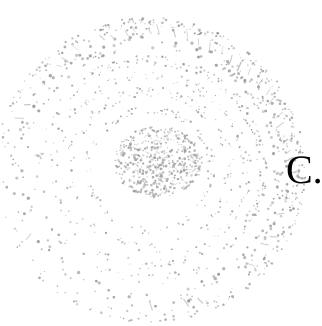  Describe the element at coordinates (304, 169) in the screenshot. I see `figure-label: C.` at that location.